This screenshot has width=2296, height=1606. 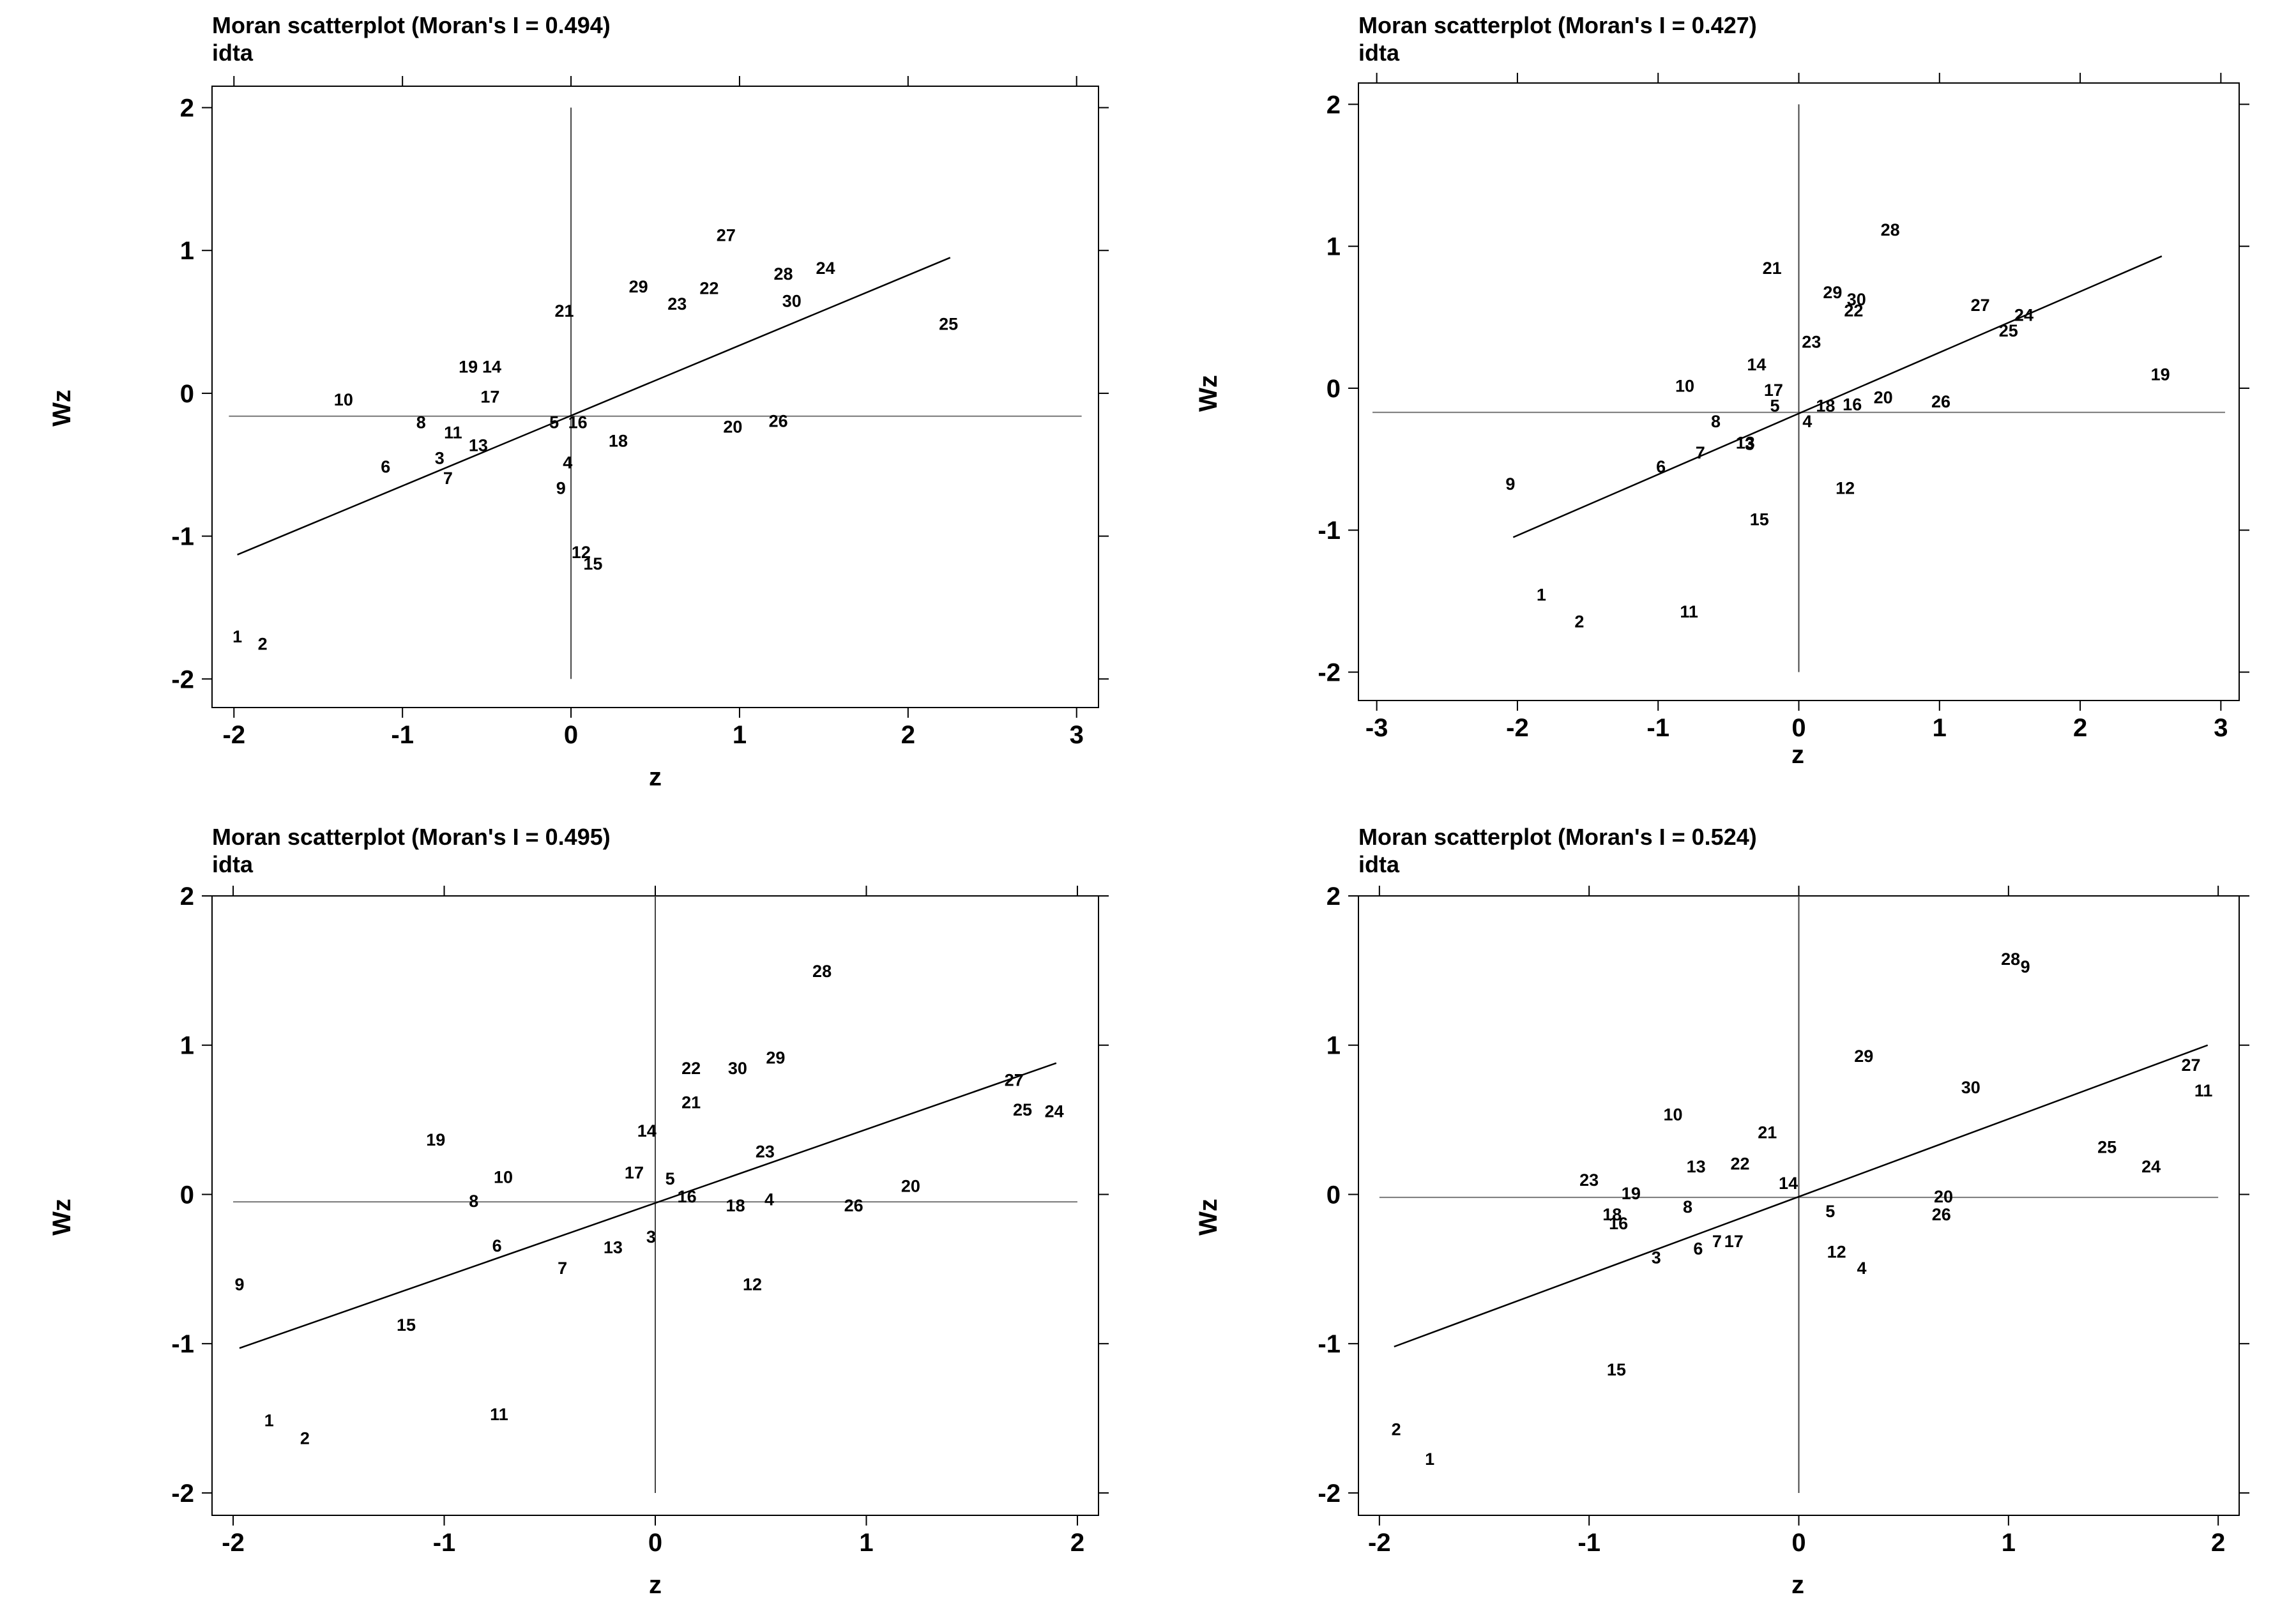 What do you see at coordinates (578, 422) in the screenshot?
I see `panel-1-point-16: 16` at bounding box center [578, 422].